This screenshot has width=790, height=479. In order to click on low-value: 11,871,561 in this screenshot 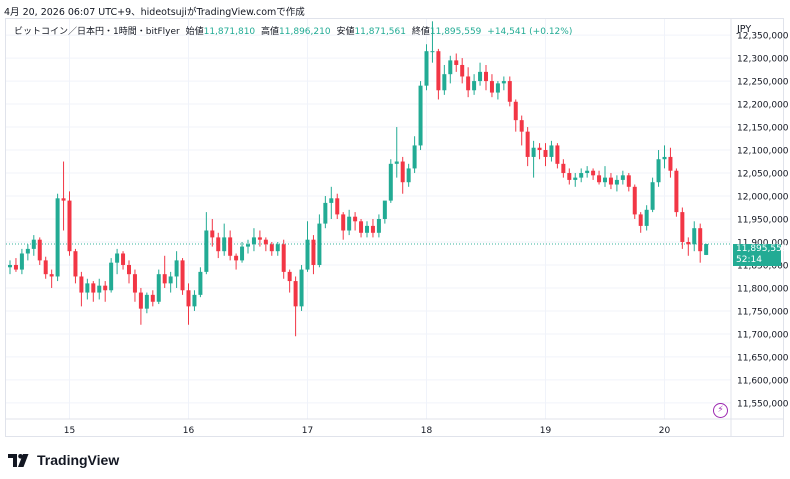, I will do `click(380, 32)`.